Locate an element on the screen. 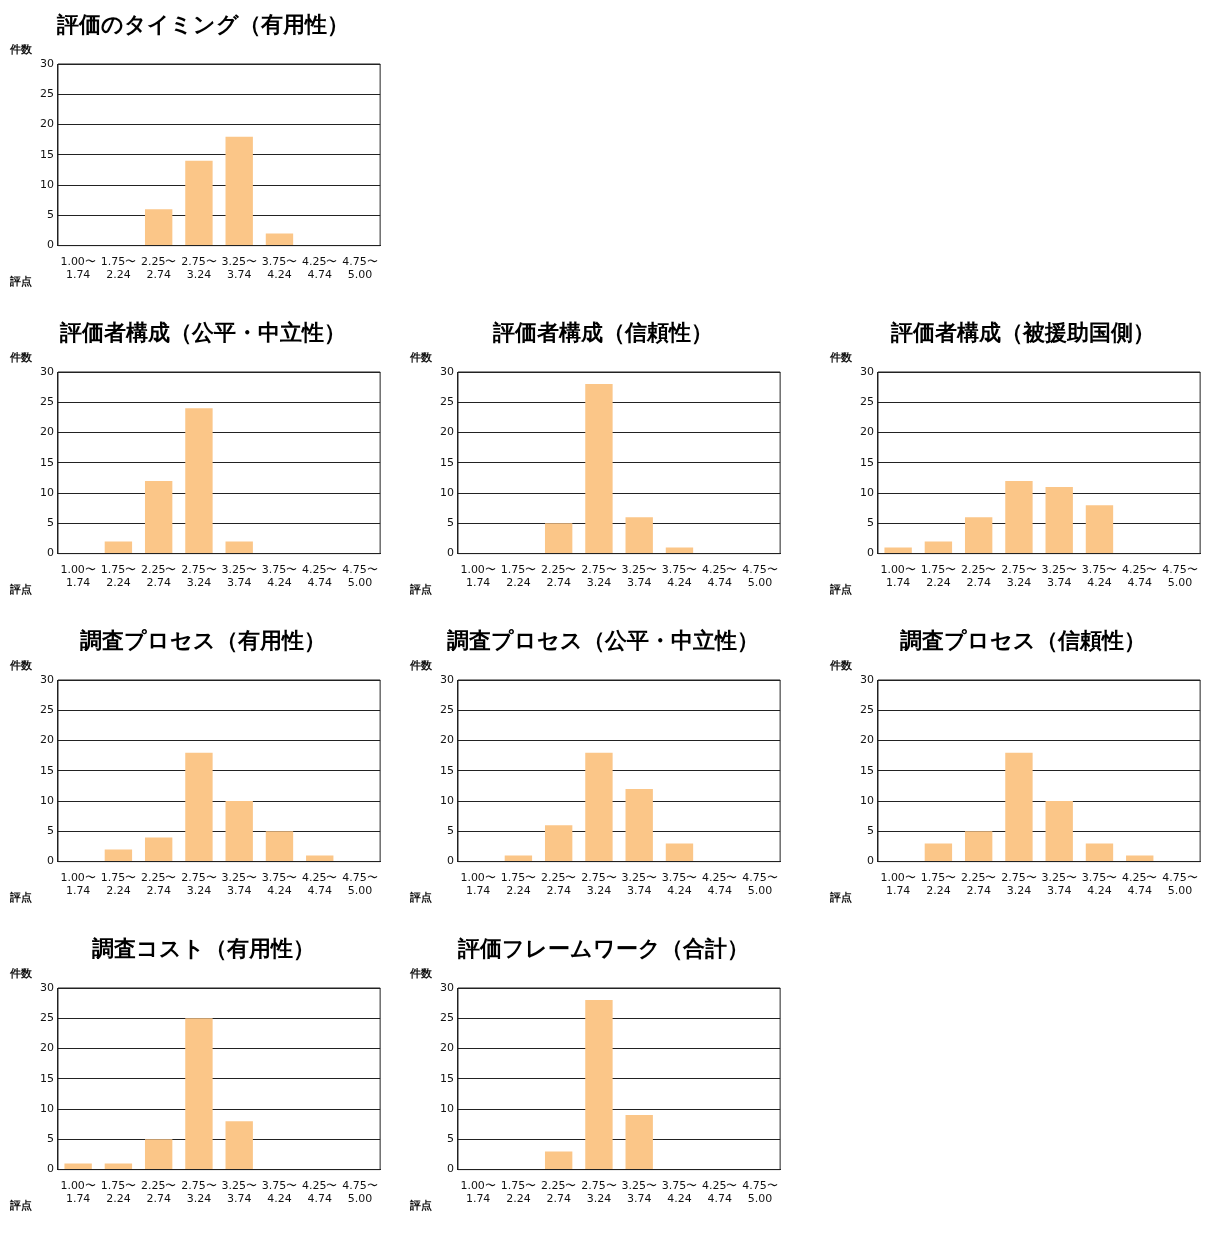 The height and width of the screenshot is (1248, 1215). chart-title: 調査コスト（有用性） is located at coordinates (203, 949).